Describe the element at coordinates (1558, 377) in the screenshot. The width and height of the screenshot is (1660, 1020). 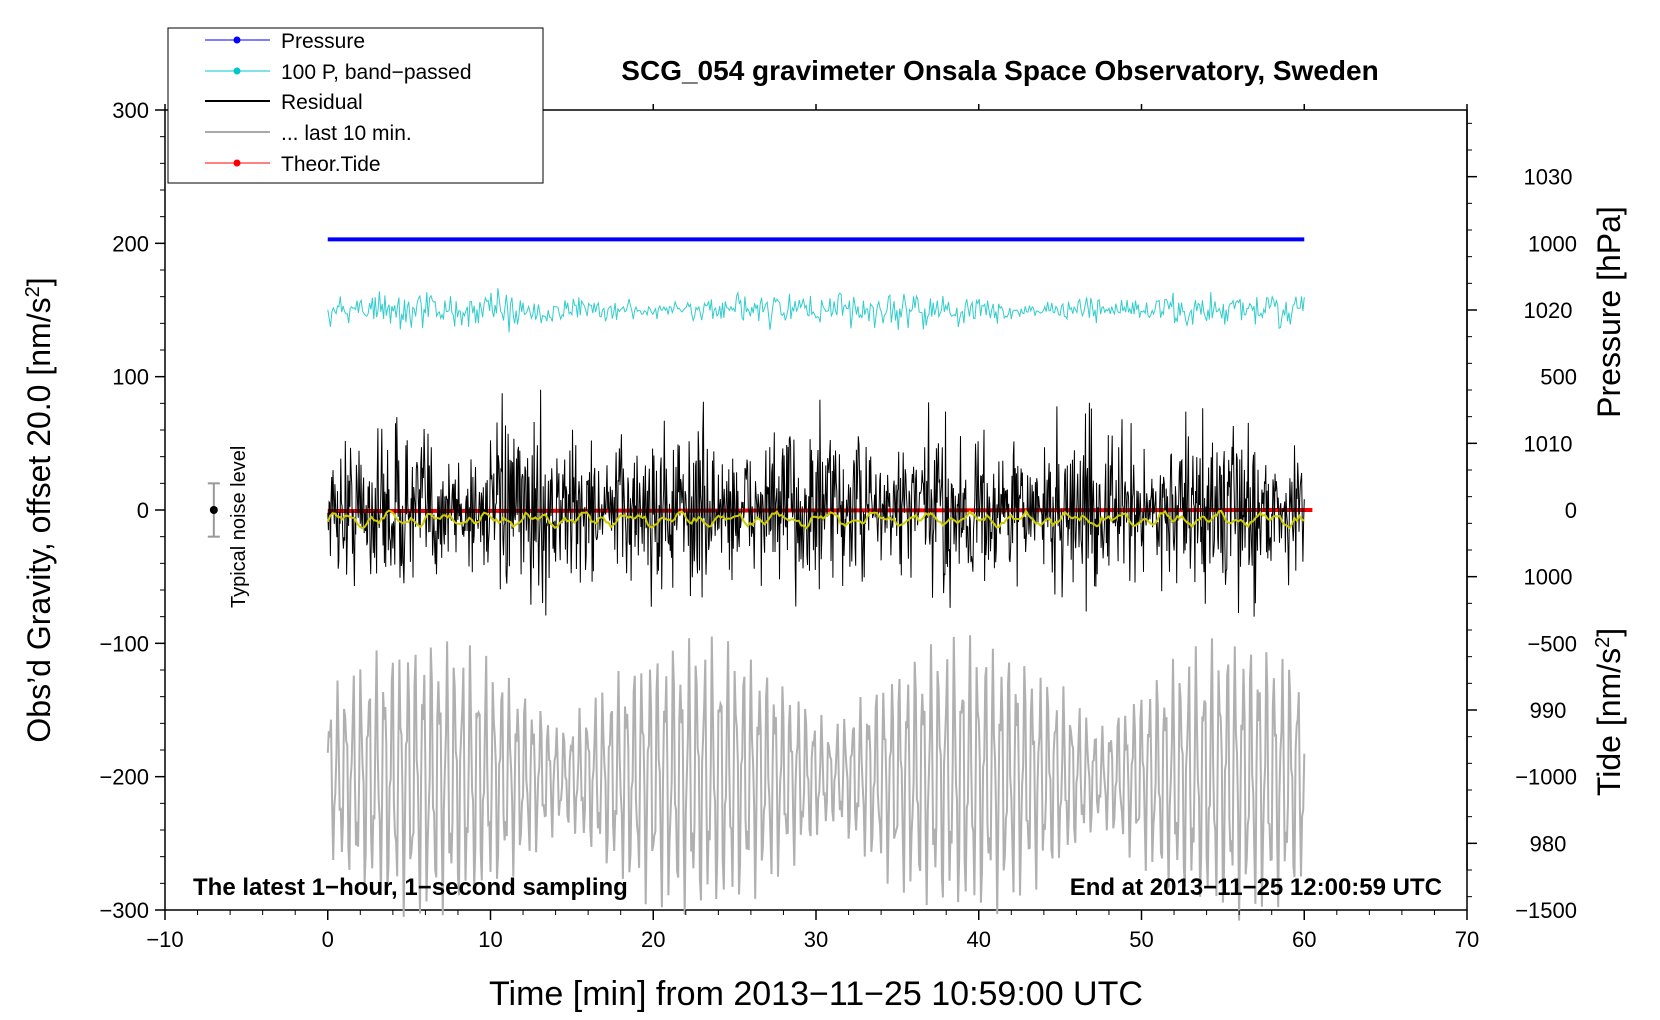
I see `tide-tick-label: 500` at that location.